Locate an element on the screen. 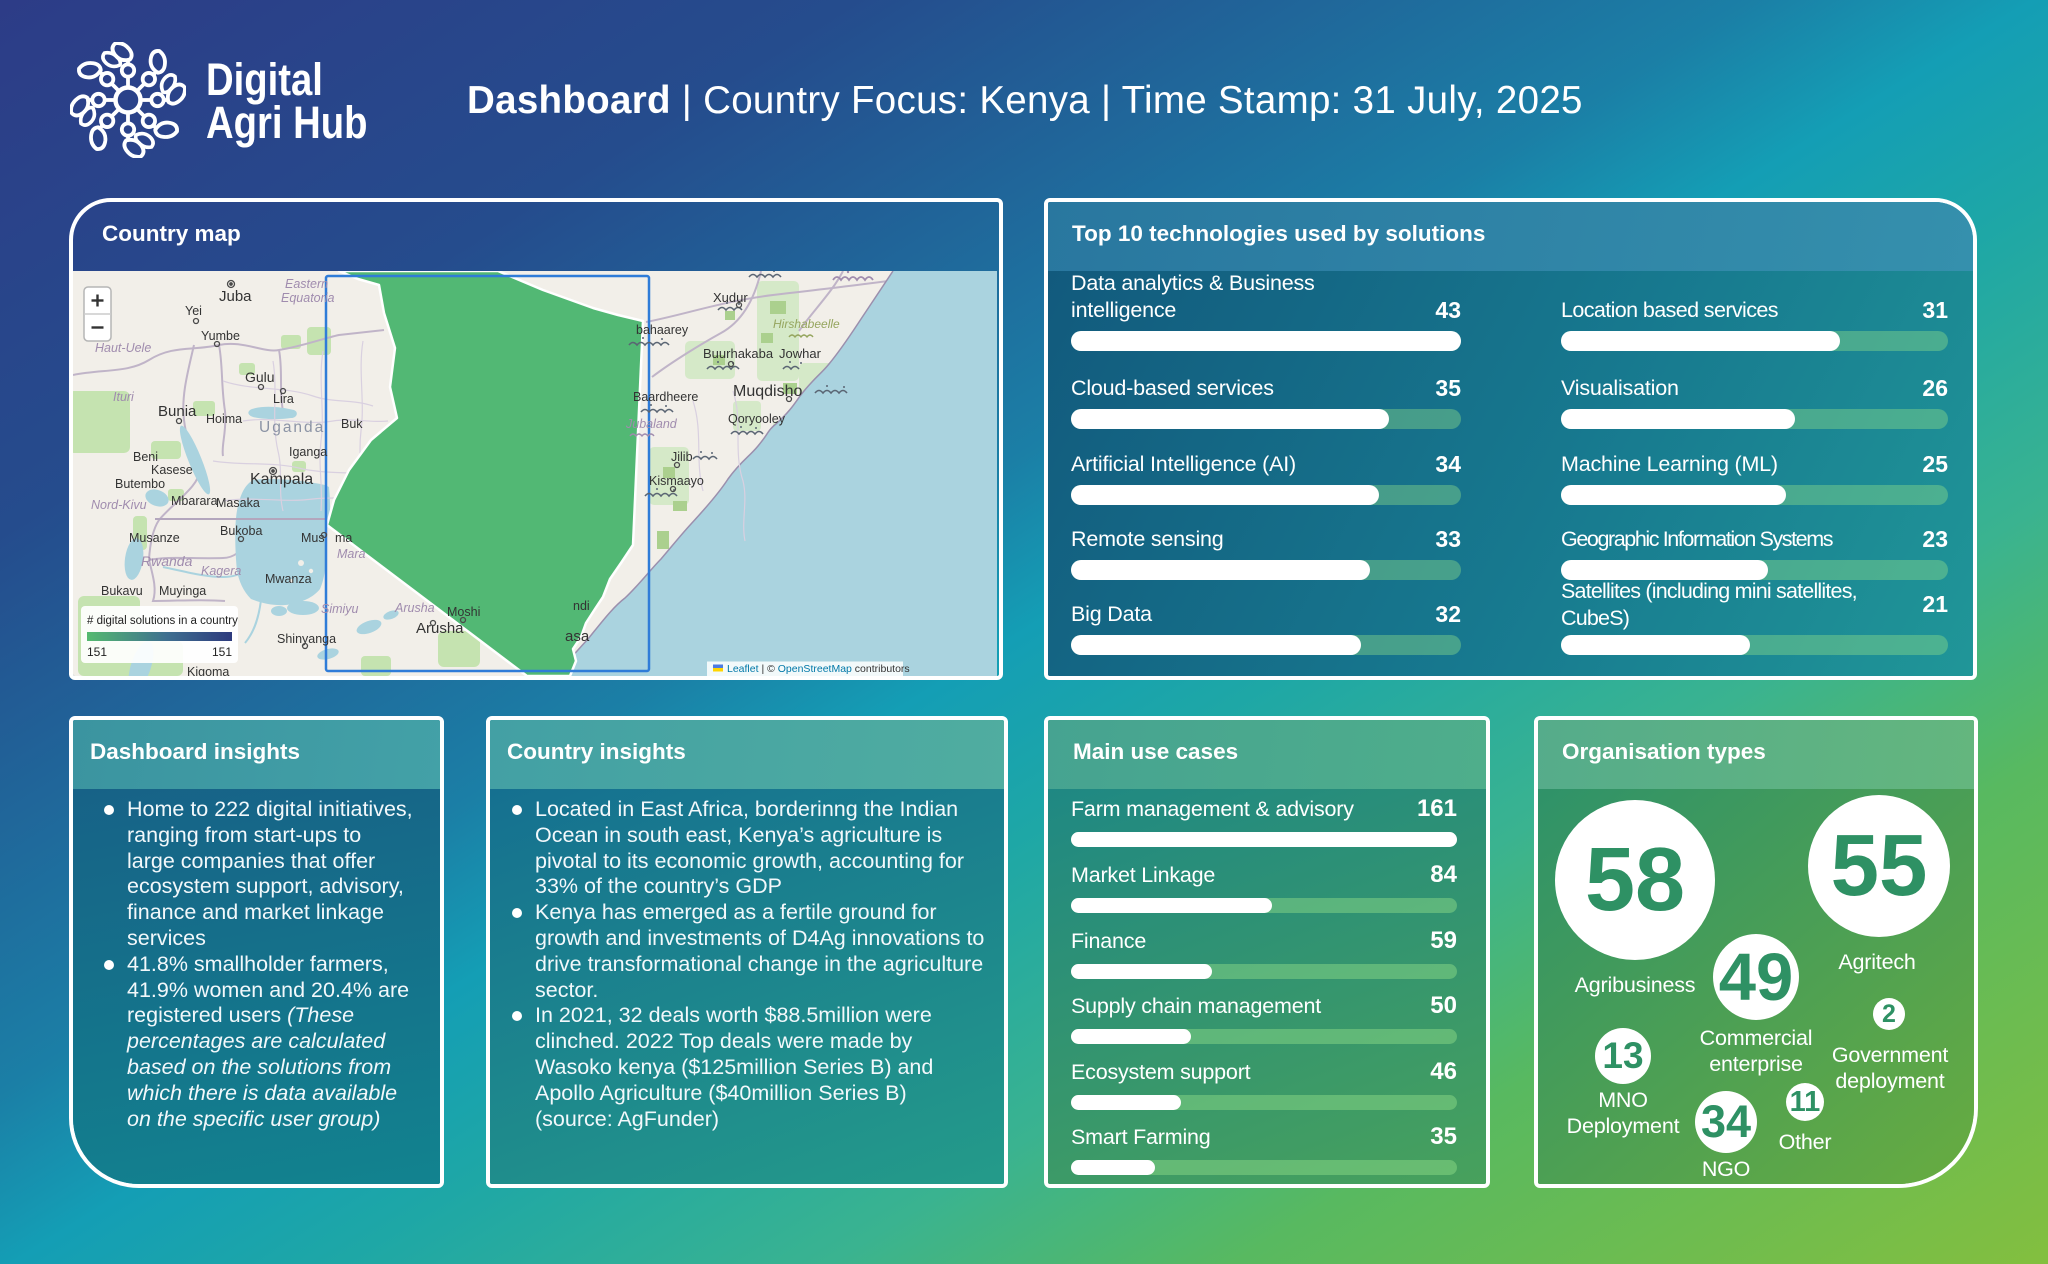 The image size is (2048, 1264). svg-text: Lira is located at coordinates (283, 399).